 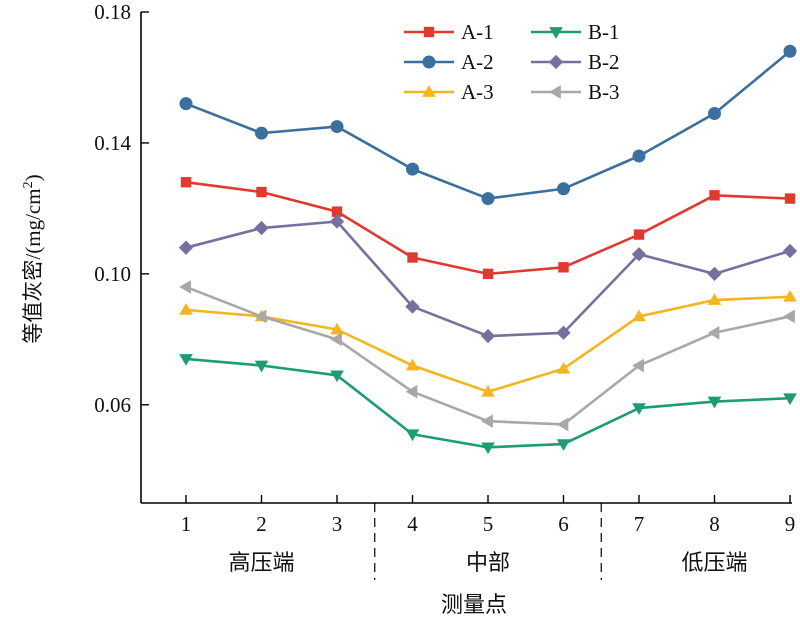 I want to click on legend-label: A-1, so click(x=477, y=32).